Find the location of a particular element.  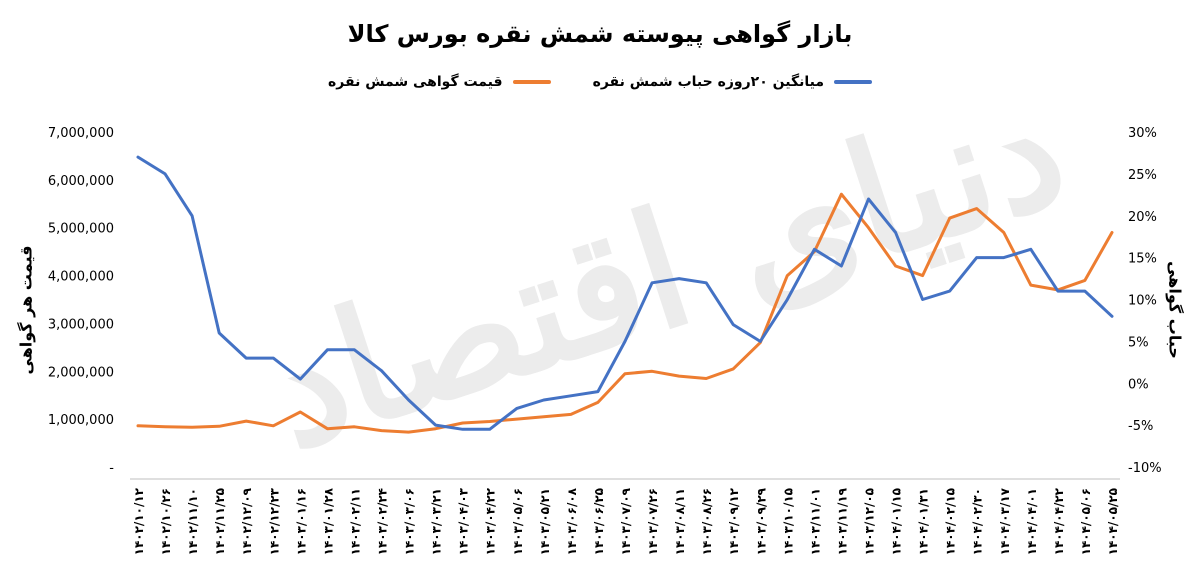

x-tick-label: ۱۴۰۳/۰۸/۱۱ is located at coordinates (680, 521).